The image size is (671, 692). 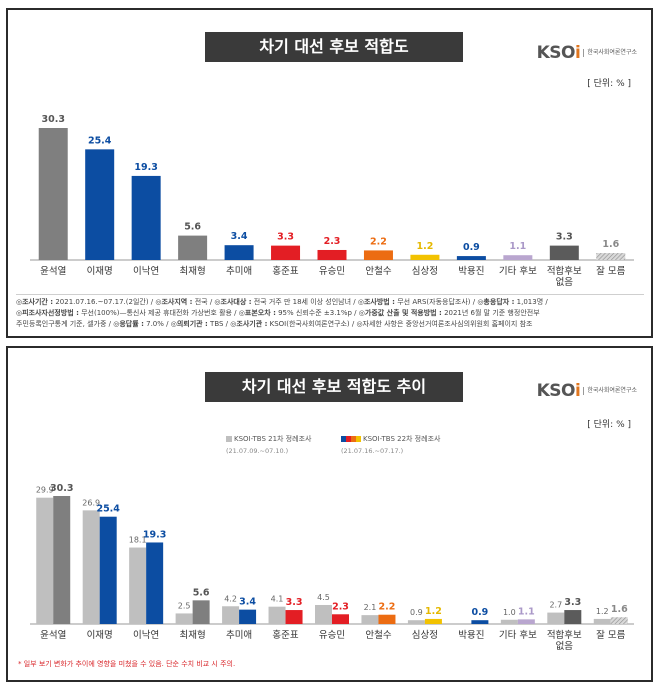 What do you see at coordinates (257, 313) in the screenshot?
I see `note-key: ◎표본오차 :` at bounding box center [257, 313].